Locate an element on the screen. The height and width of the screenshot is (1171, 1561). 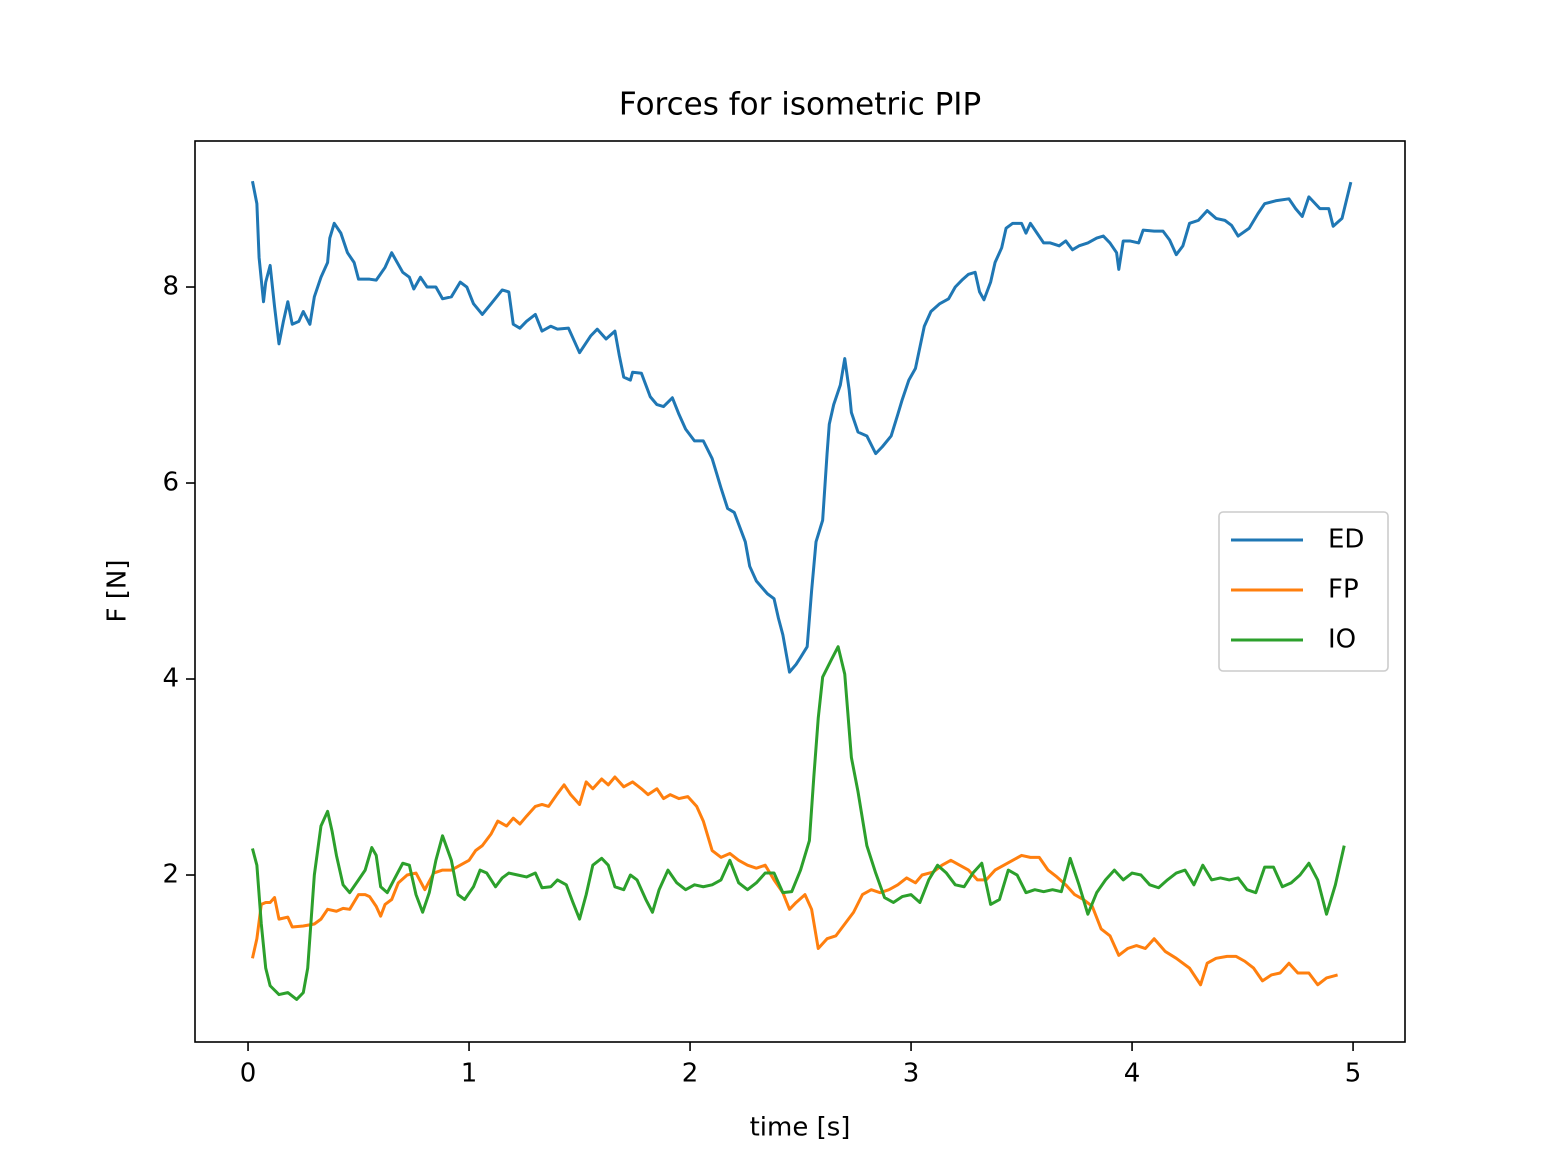
legend-label: FP is located at coordinates (1343, 590).